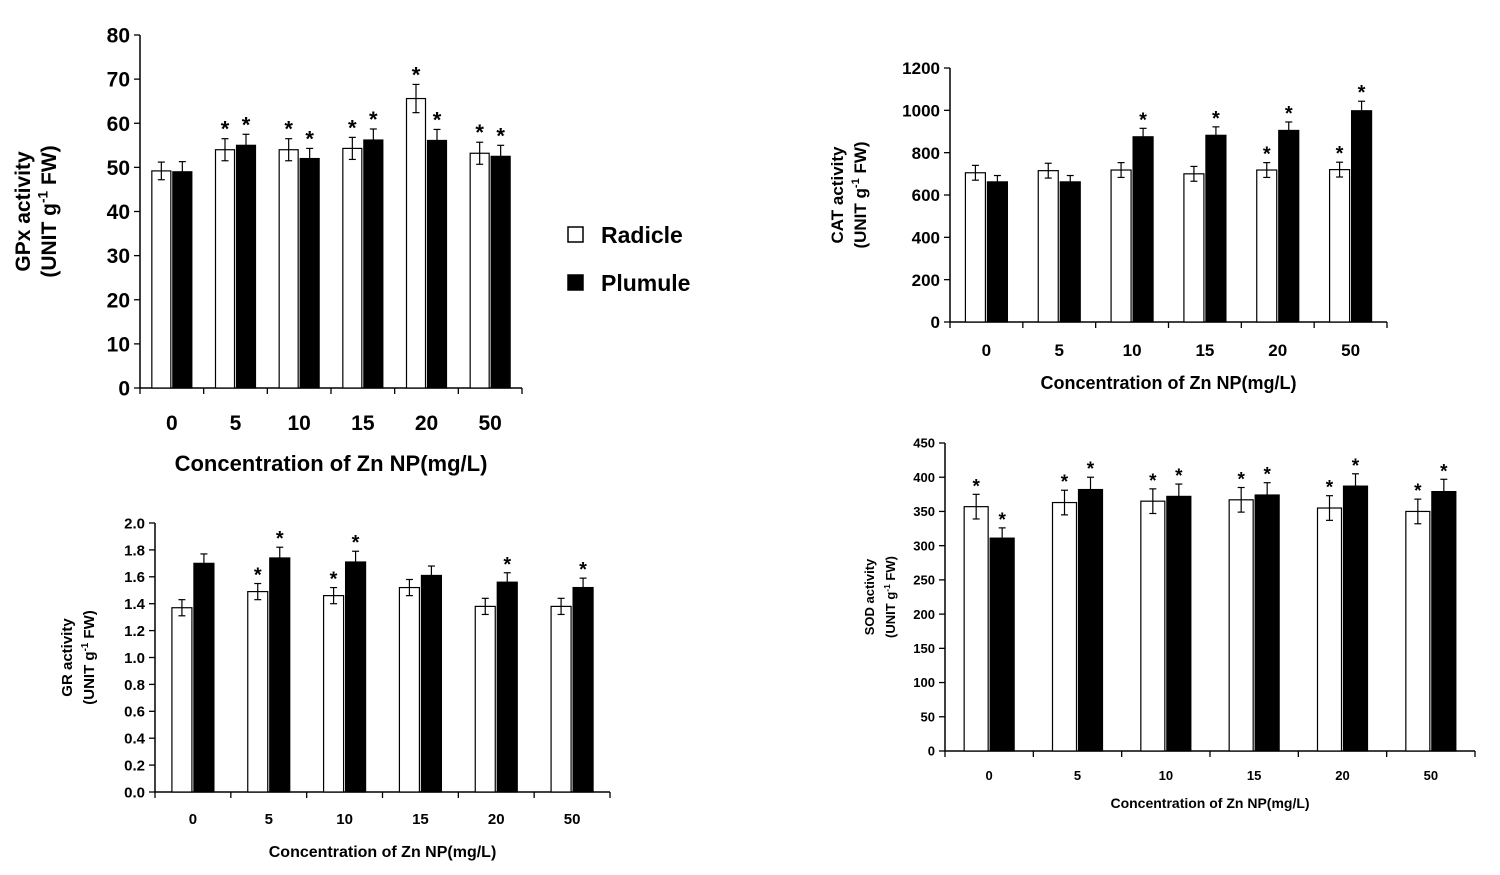  I want to click on y-tick-label: 60, so click(118, 124).